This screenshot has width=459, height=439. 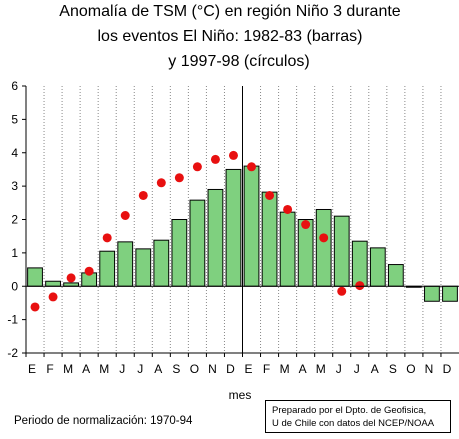 What do you see at coordinates (238, 61) in the screenshot?
I see `chart-title-line-3: y 1997-98 (círculos)` at bounding box center [238, 61].